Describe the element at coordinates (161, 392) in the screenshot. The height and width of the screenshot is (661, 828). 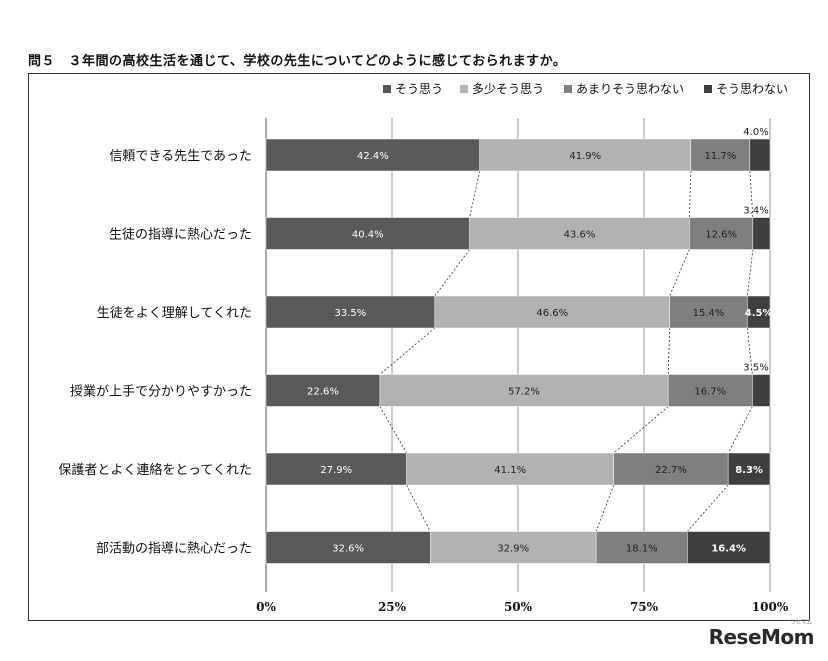
I see `category-label: 授業が上手で分かりやすかった` at that location.